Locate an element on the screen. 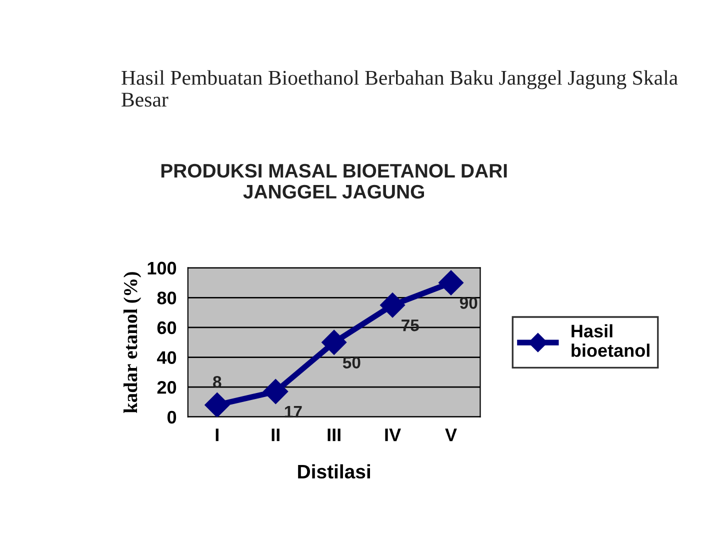 The image size is (720, 540). x-axis-title: Distilasi is located at coordinates (334, 471).